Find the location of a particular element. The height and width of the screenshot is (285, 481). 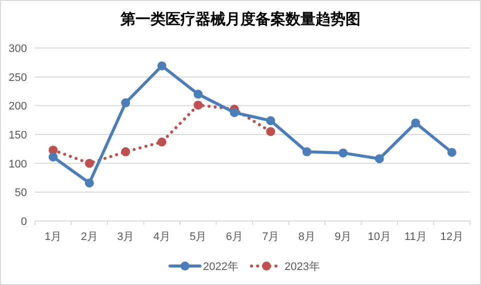

x-tick-label: 11月 is located at coordinates (415, 237).